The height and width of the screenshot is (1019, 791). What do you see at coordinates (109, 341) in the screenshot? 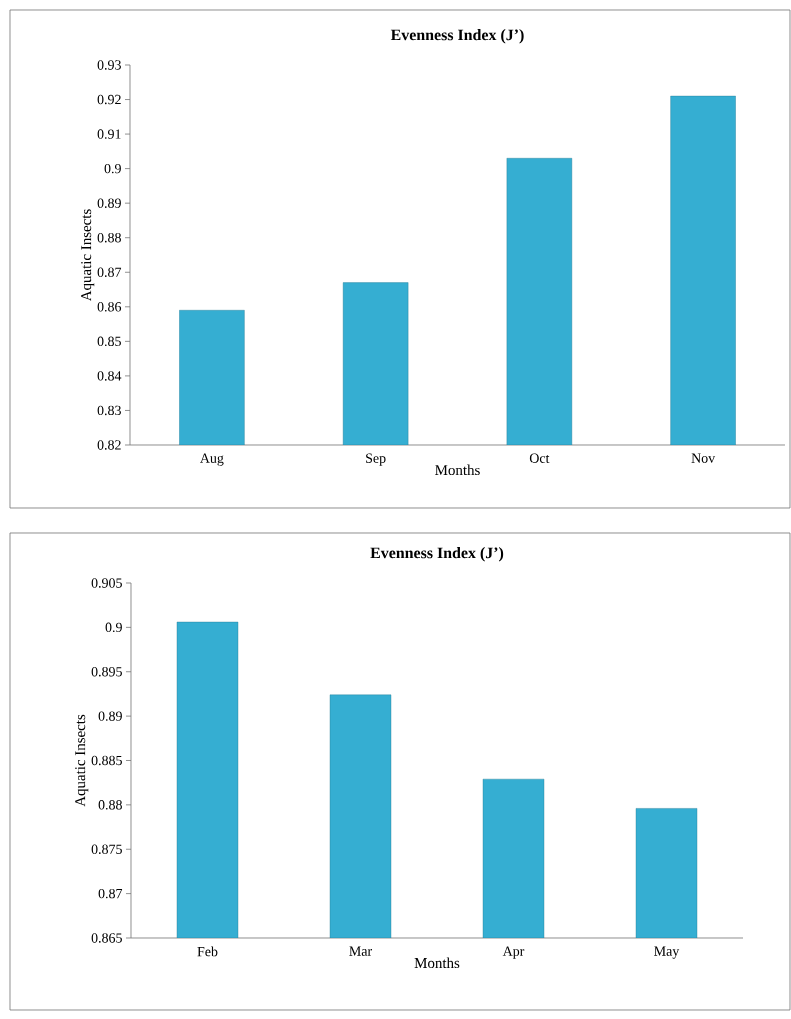
I see `y-tick-label: 0.85` at bounding box center [109, 341].